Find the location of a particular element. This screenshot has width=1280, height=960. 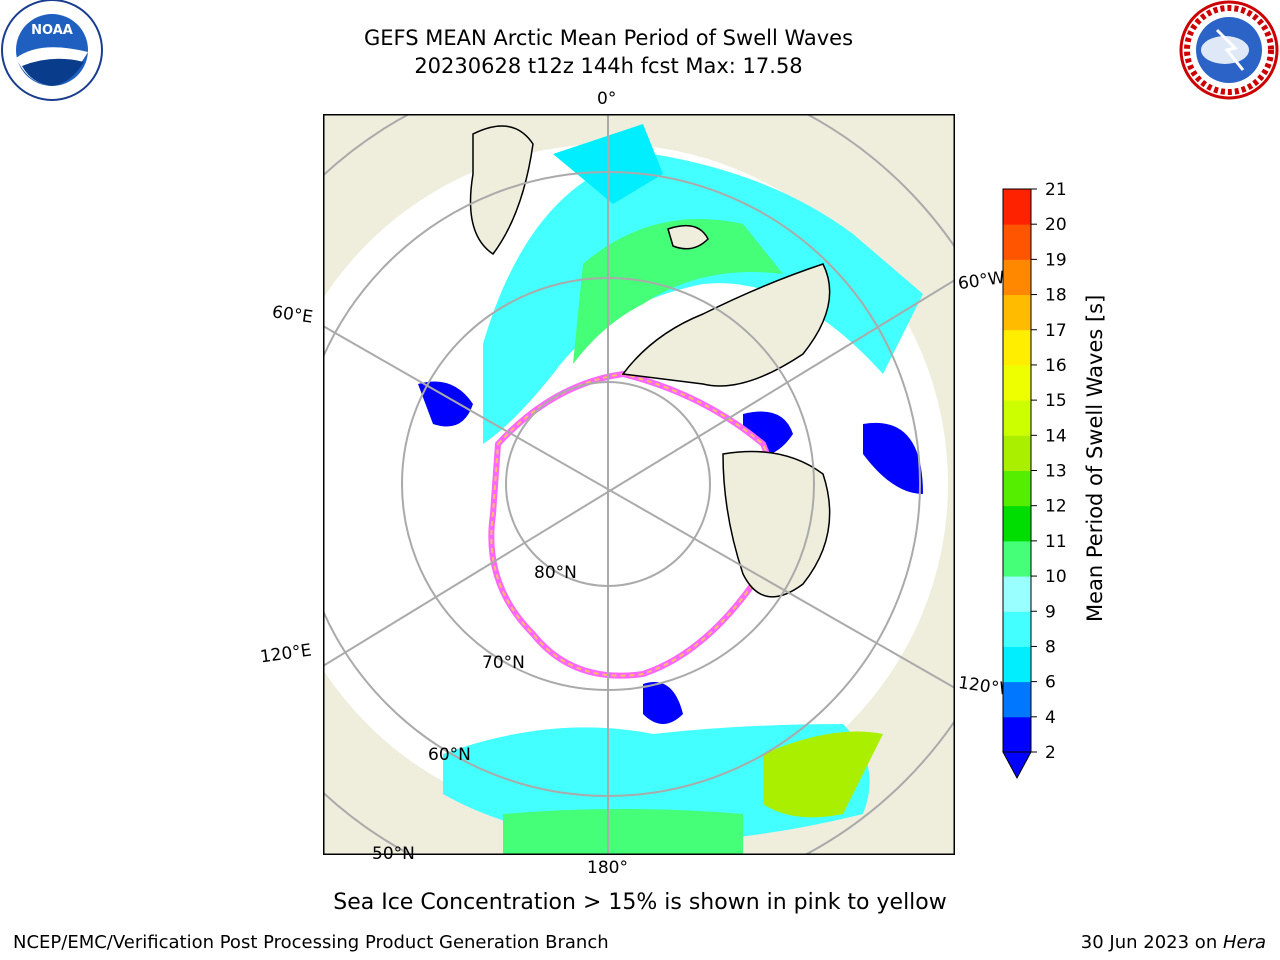

colorbar-tick-label: 20 is located at coordinates (1056, 225).